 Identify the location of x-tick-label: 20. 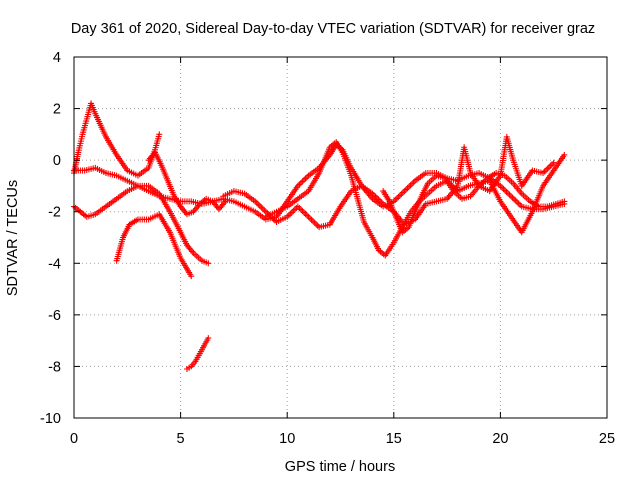
(500, 439).